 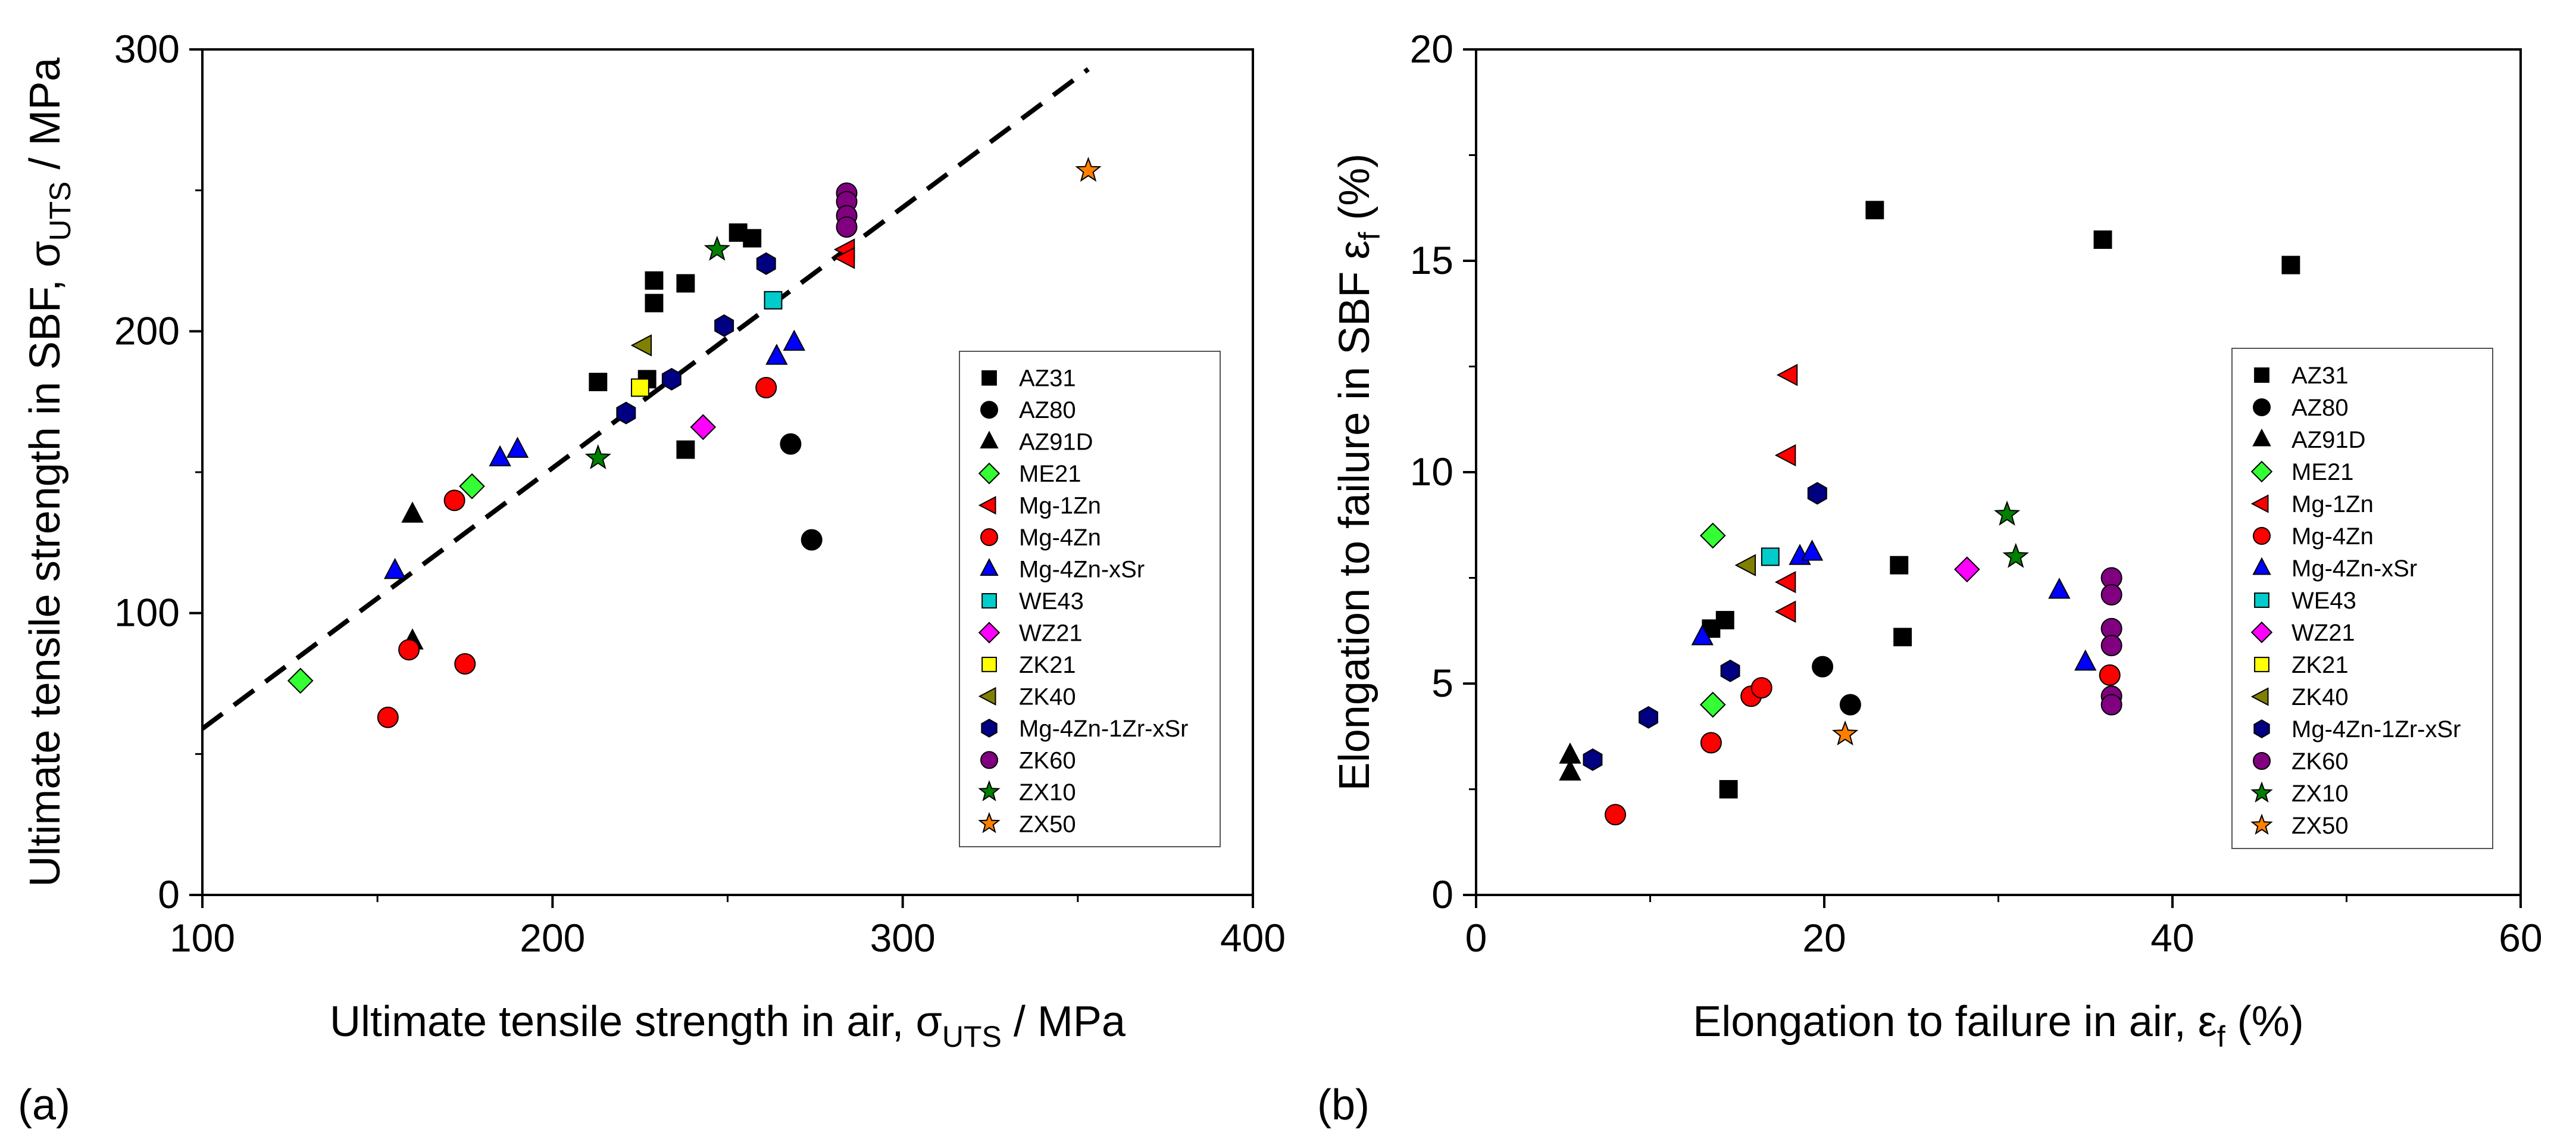 I want to click on y-tick-label: 15, so click(x=1431, y=260).